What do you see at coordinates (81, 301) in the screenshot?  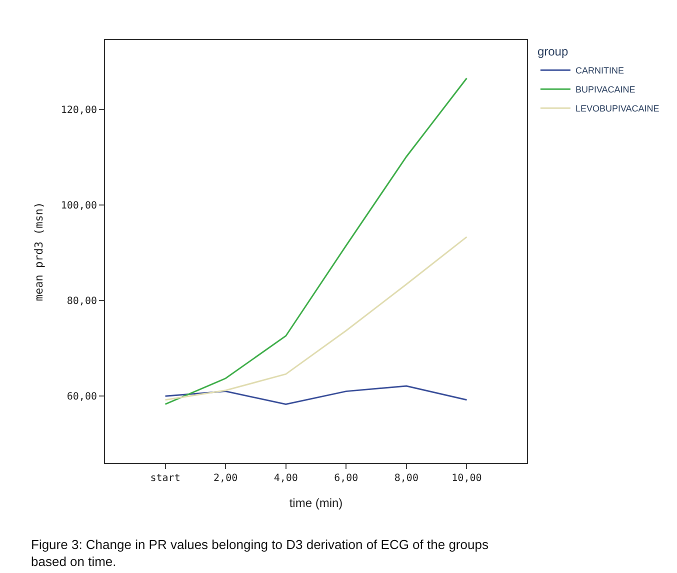 I see `y-tick-label: 80,00` at bounding box center [81, 301].